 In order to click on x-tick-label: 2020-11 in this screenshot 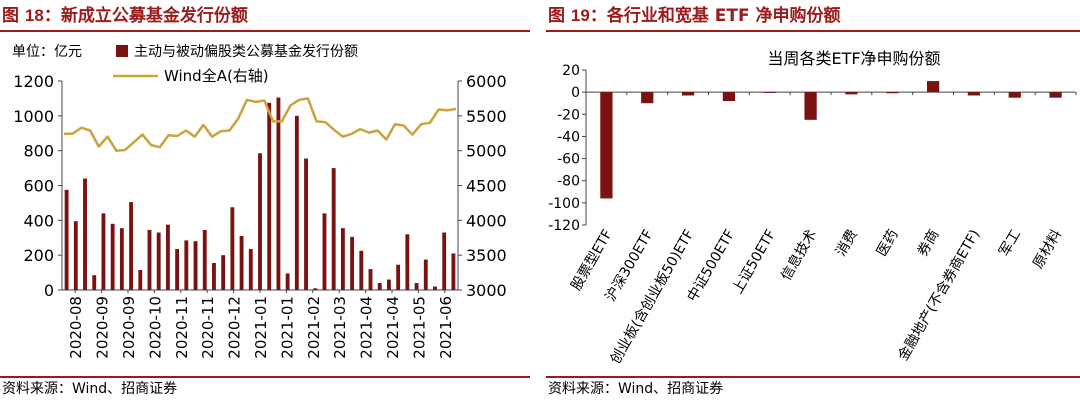, I will do `click(208, 327)`.